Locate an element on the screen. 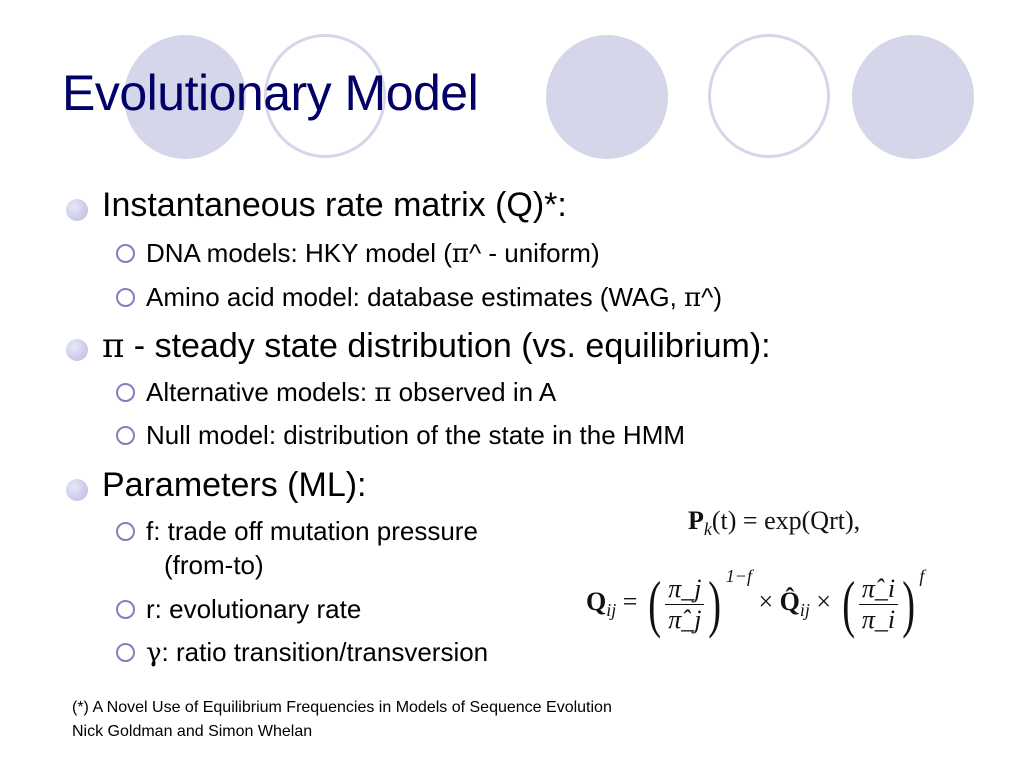 Image resolution: width=1024 pixels, height=768 pixels. sub-bullet: γ: ratio transition/transversion is located at coordinates (344, 652).